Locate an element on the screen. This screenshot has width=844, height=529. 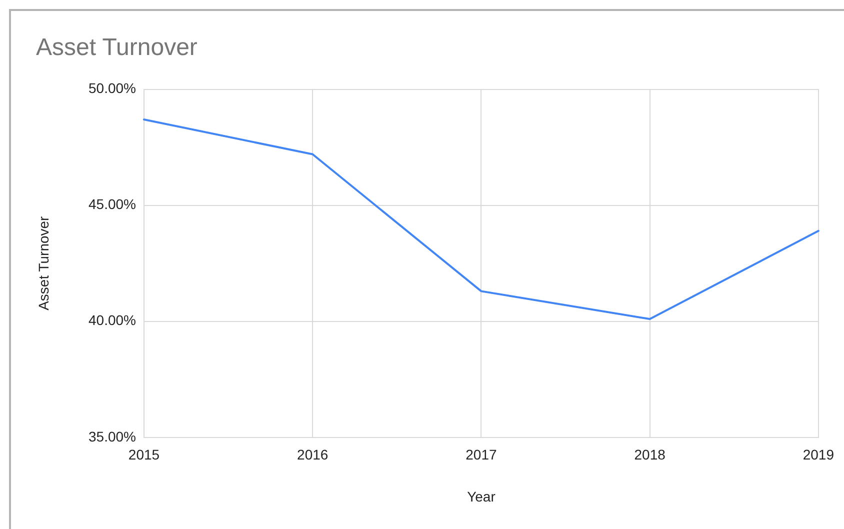
chart-title: Asset Turnover is located at coordinates (117, 48).